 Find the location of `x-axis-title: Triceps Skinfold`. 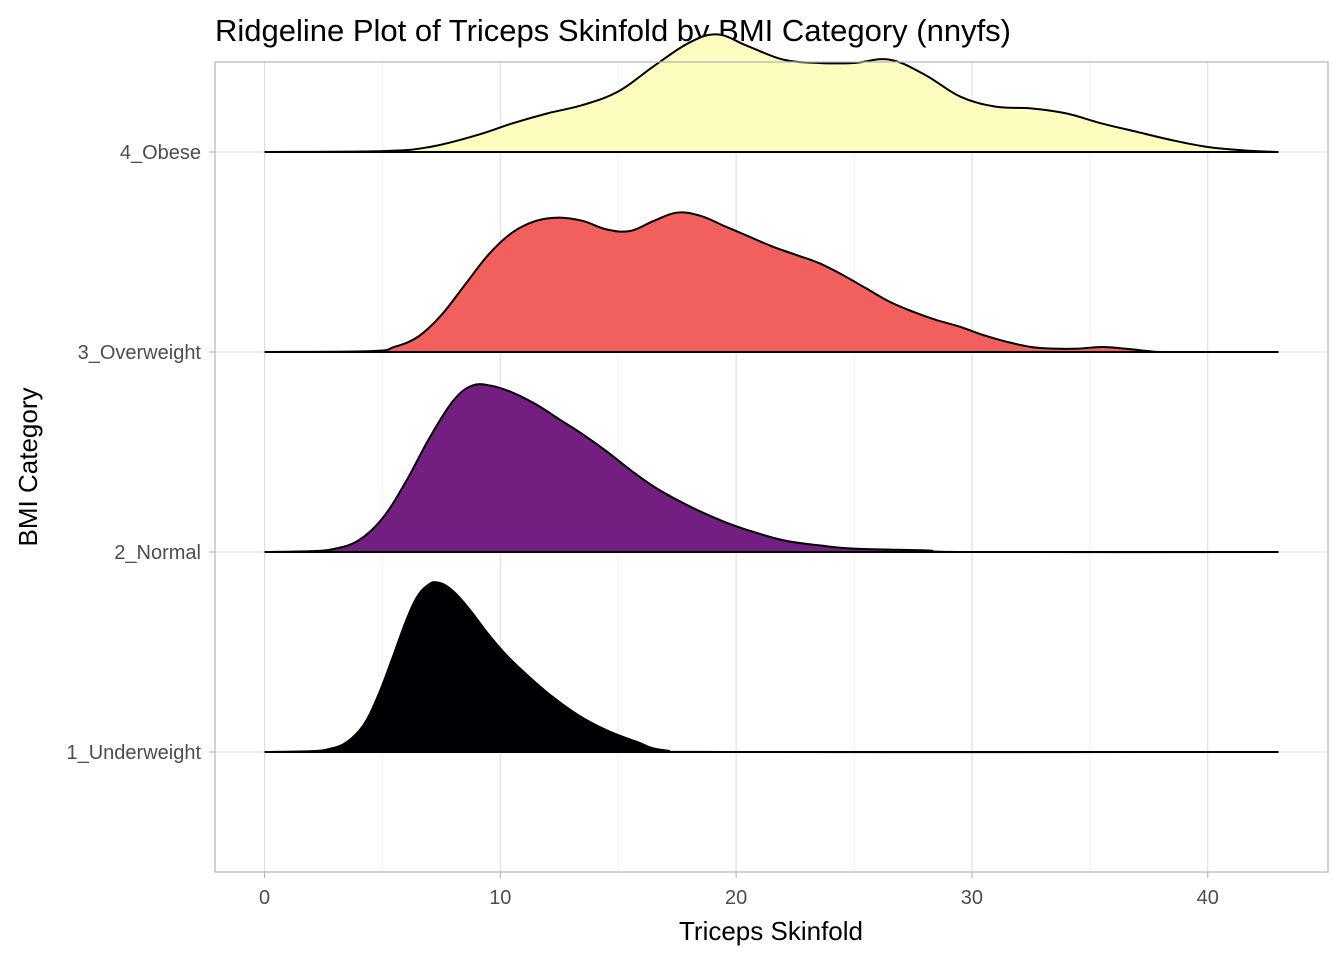

x-axis-title: Triceps Skinfold is located at coordinates (771, 931).